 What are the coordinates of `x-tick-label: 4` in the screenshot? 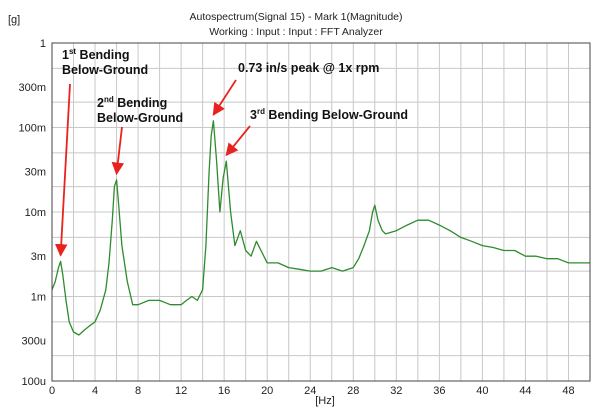 It's located at (95, 391).